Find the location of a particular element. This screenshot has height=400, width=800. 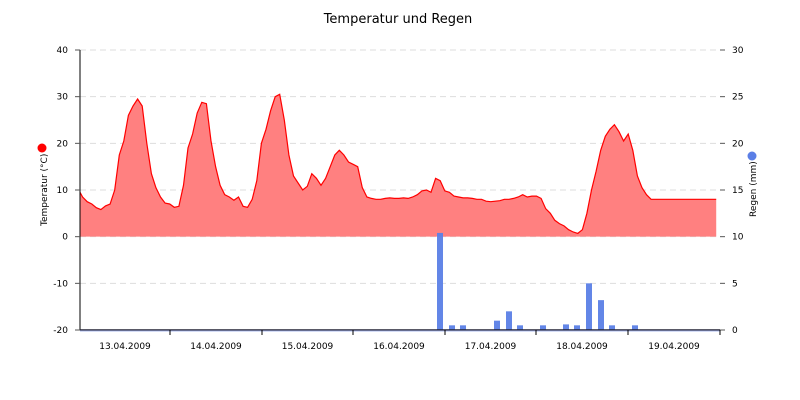

svg-text: 5 is located at coordinates (735, 284).